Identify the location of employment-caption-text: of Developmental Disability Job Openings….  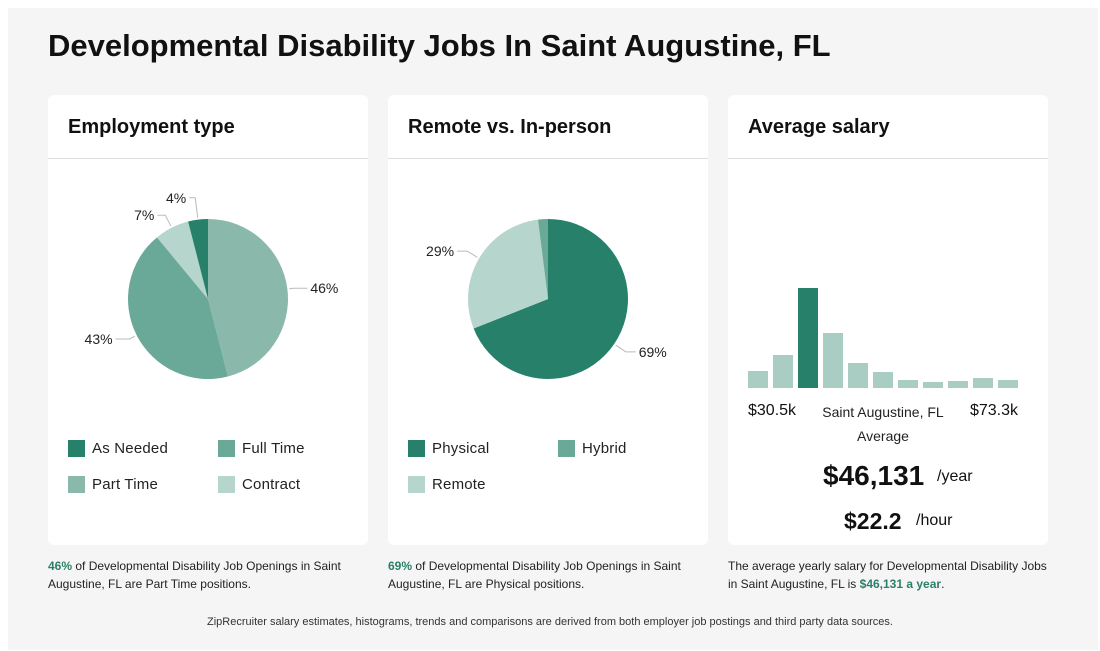
(194, 575).